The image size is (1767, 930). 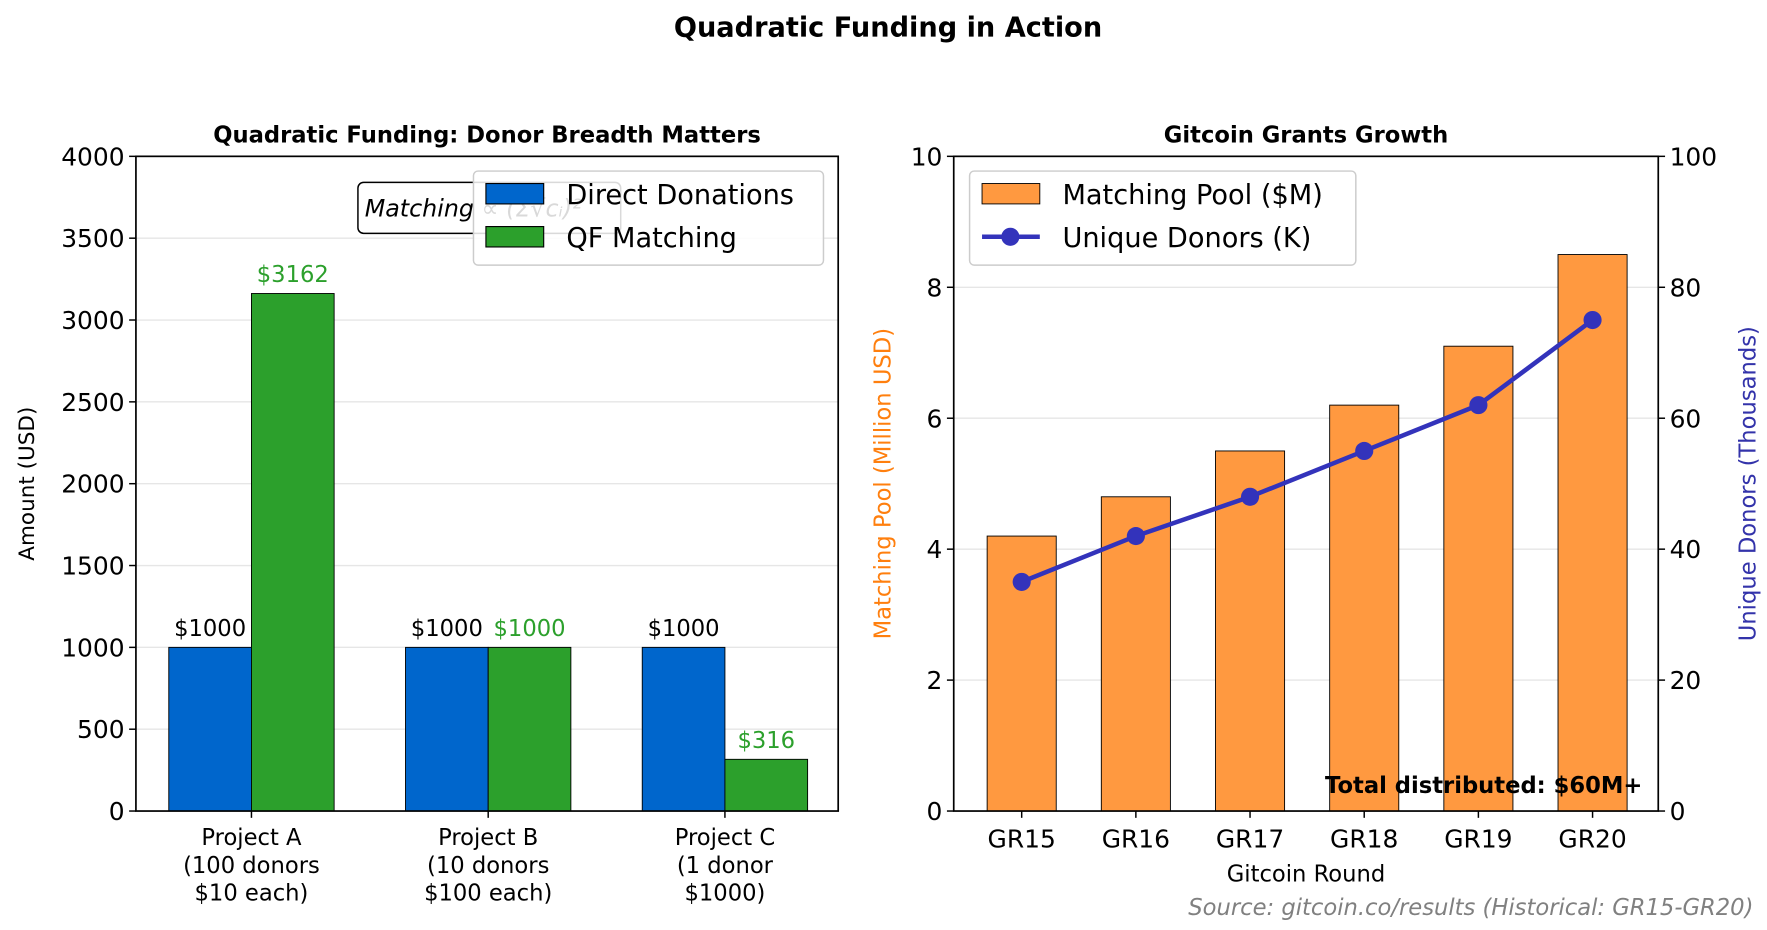 What do you see at coordinates (1686, 418) in the screenshot?
I see `y2-tick-label: 60` at bounding box center [1686, 418].